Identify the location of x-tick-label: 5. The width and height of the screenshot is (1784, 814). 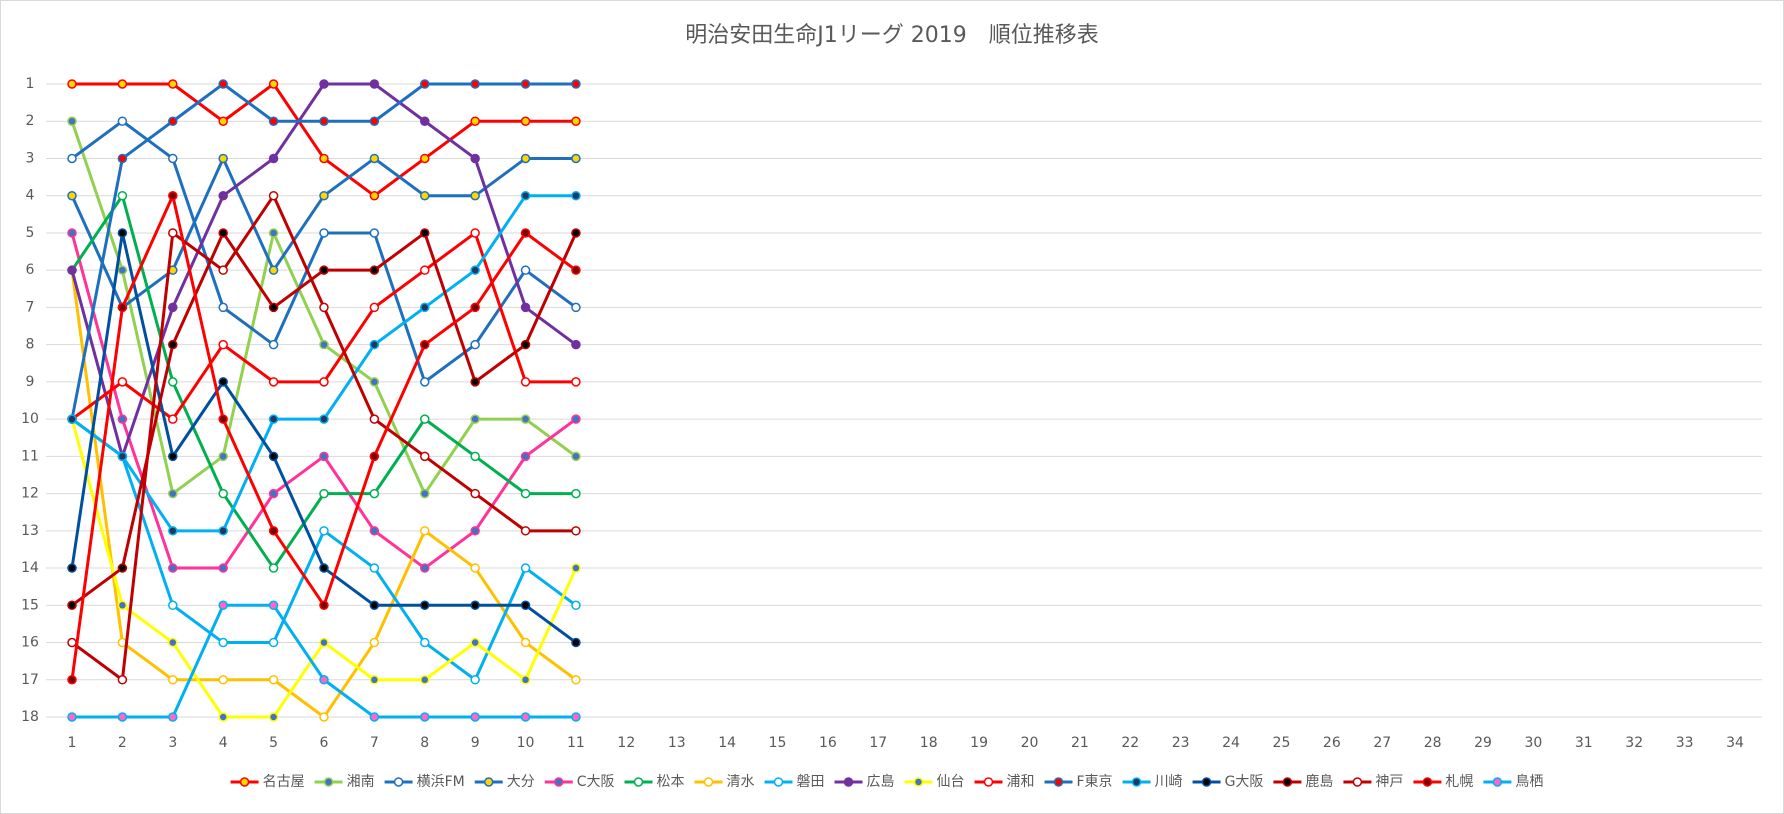
(273, 743).